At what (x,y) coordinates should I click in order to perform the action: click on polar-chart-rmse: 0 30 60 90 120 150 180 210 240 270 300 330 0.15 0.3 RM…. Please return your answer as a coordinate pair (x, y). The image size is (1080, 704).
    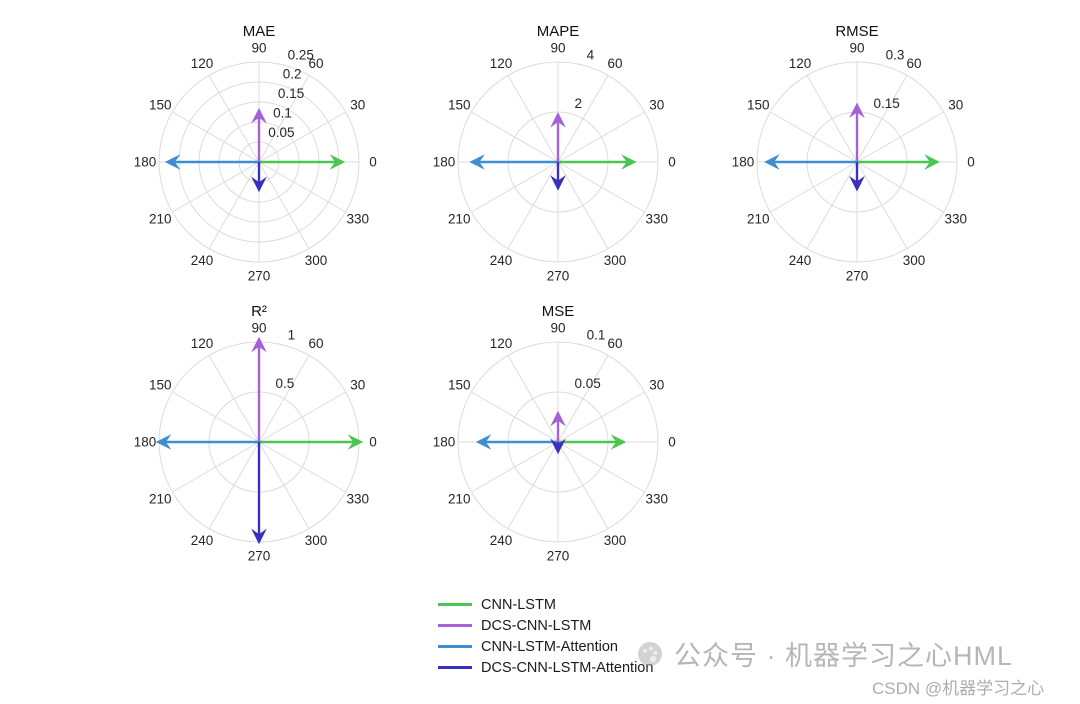
    Looking at the image, I should click on (857, 157).